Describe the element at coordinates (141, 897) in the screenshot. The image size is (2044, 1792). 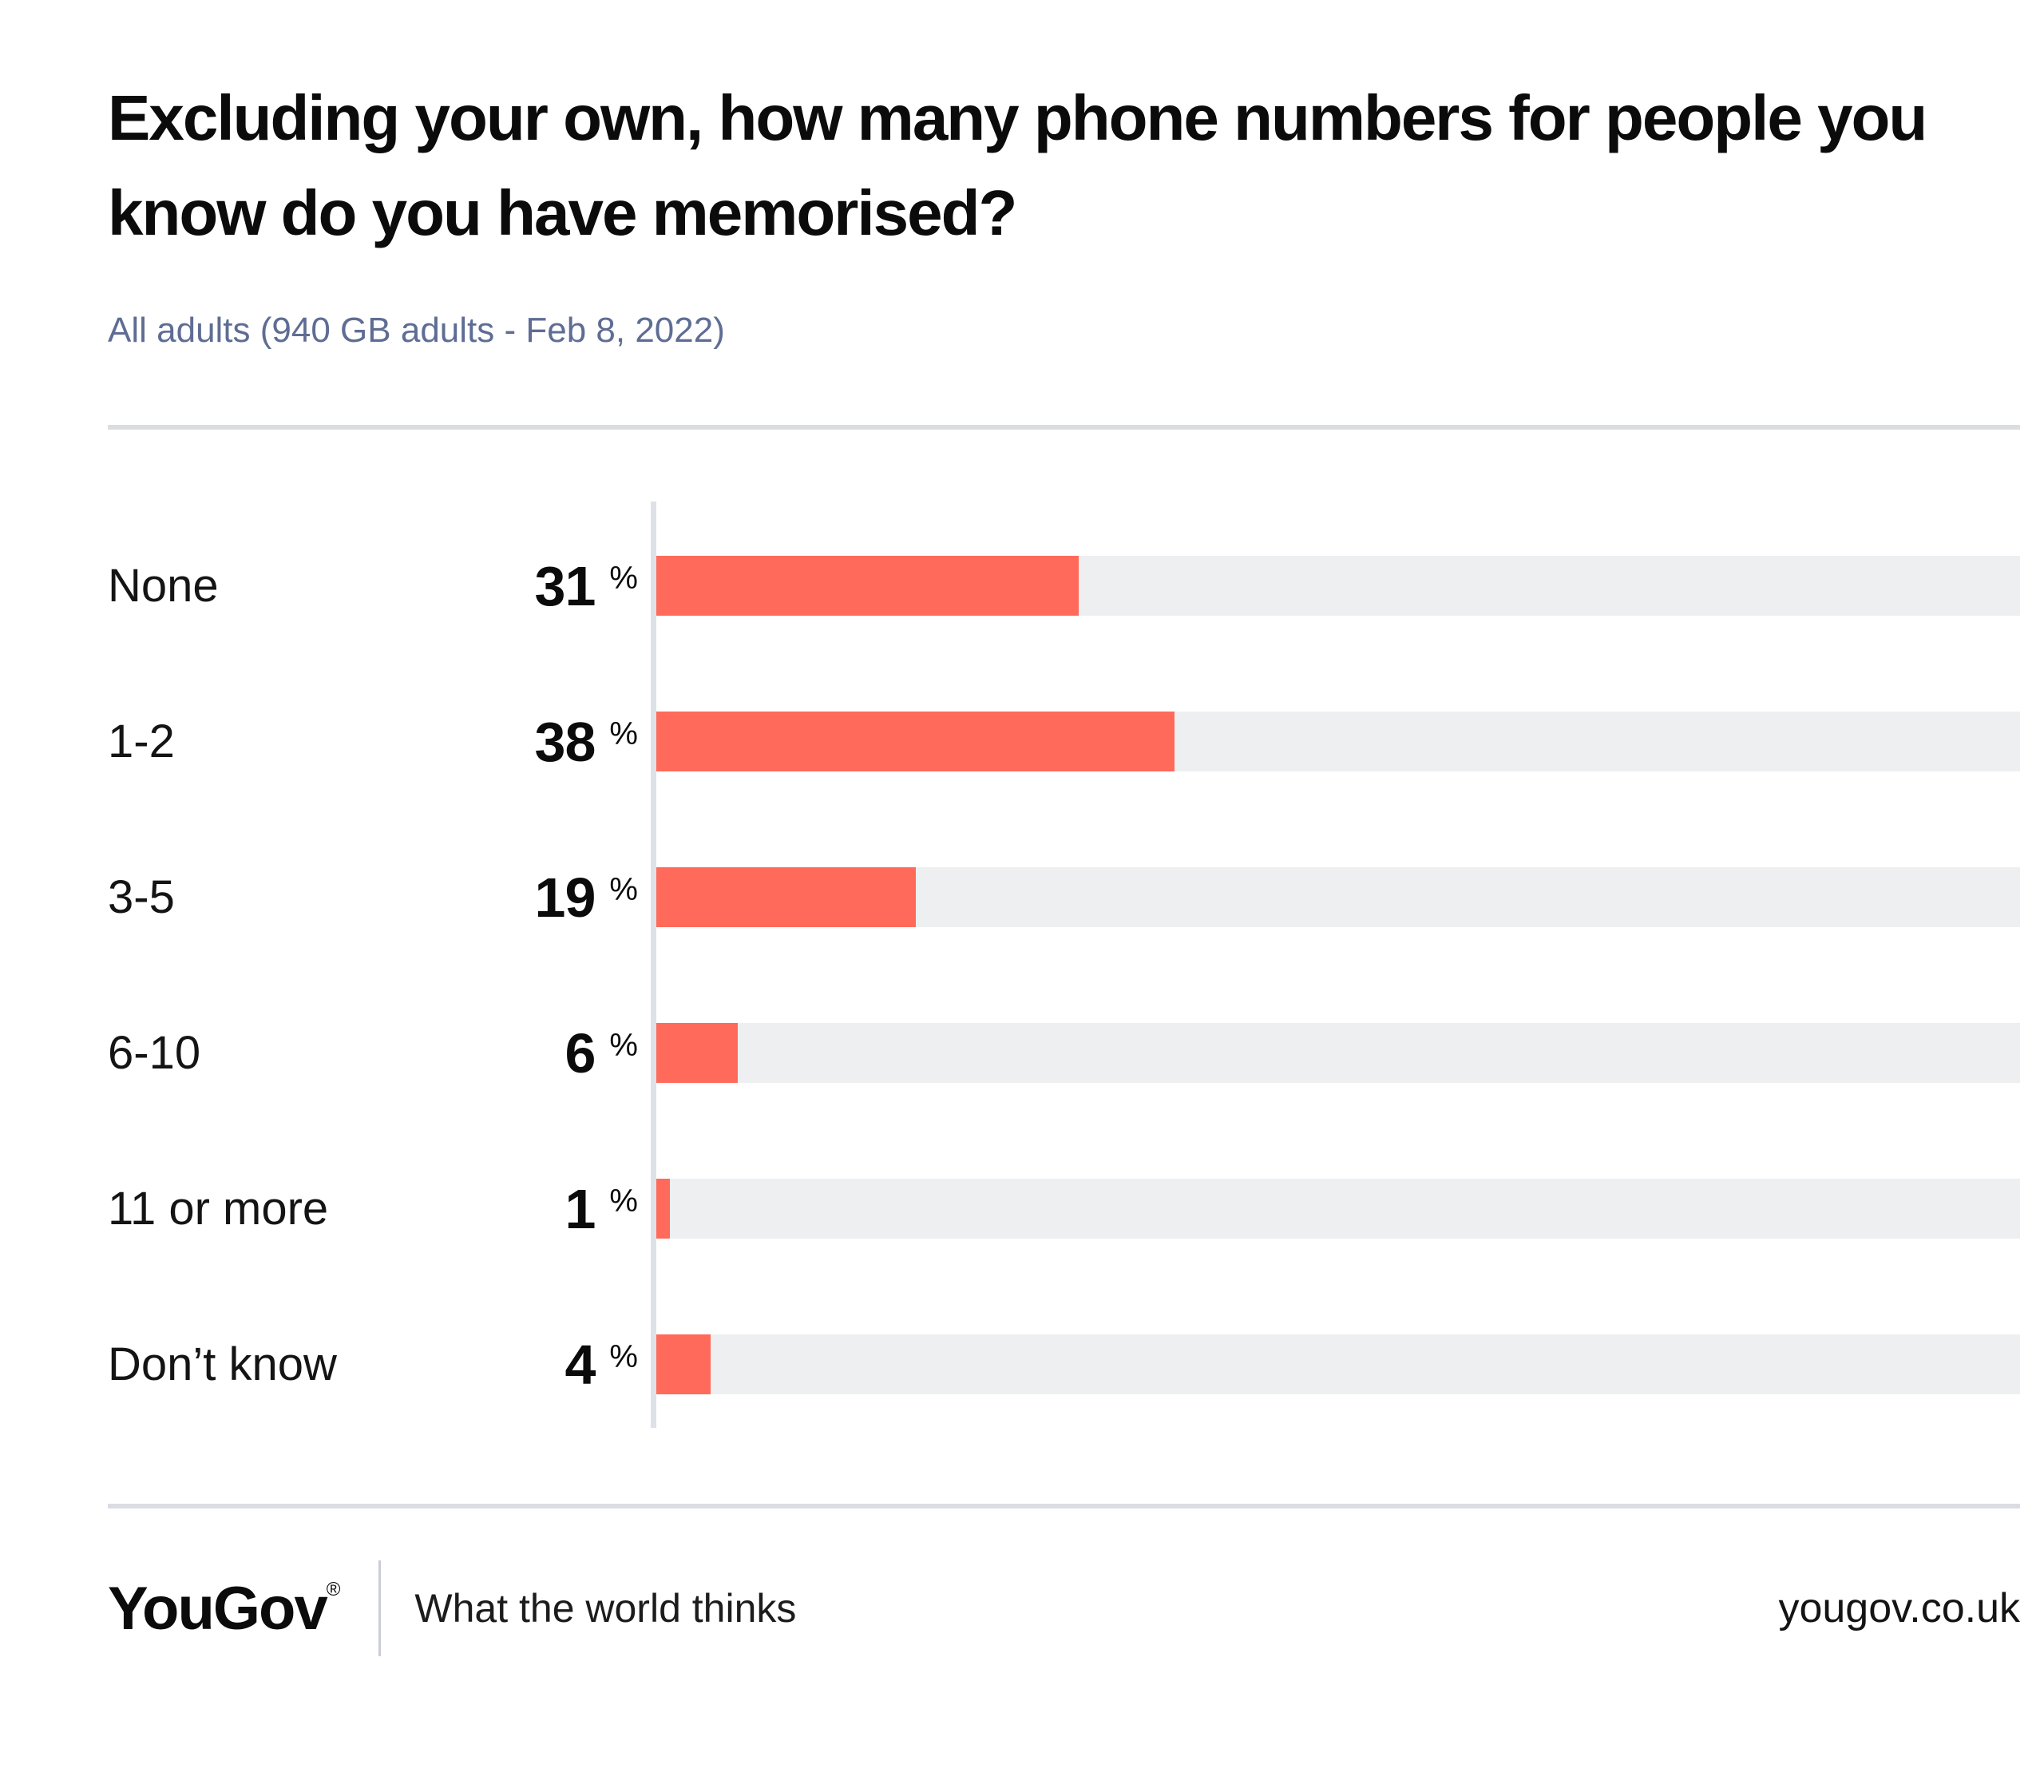
I see `category-label: 3-5` at that location.